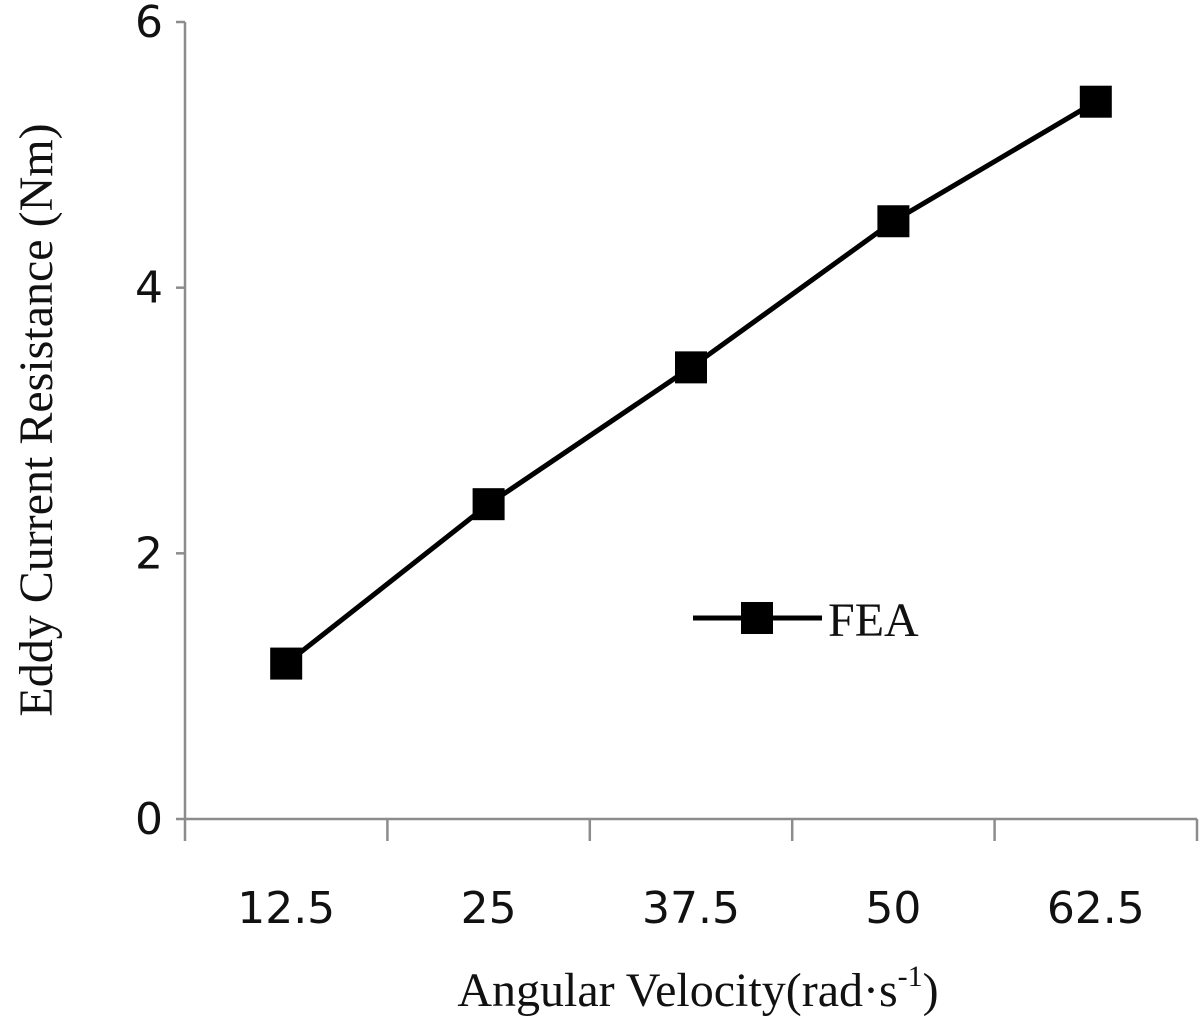 This screenshot has width=1200, height=1019. What do you see at coordinates (931, 990) in the screenshot?
I see `x-axis-title-suffix: )` at bounding box center [931, 990].